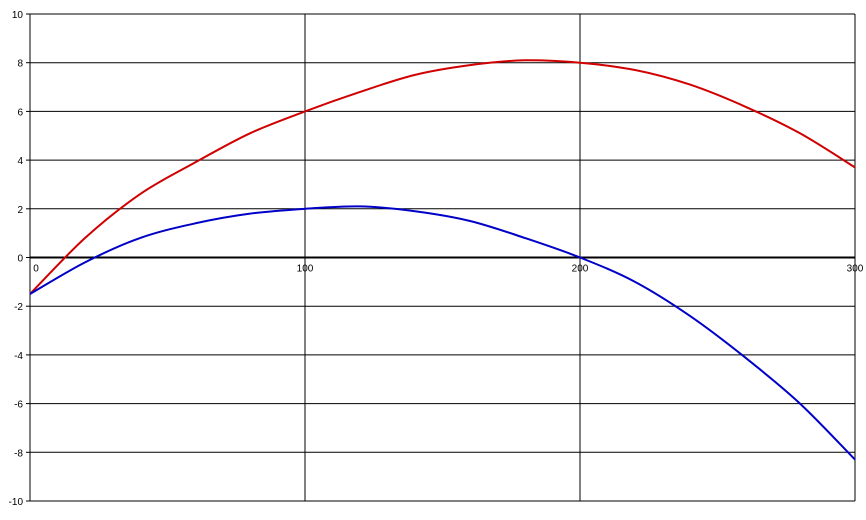  I want to click on y-tick-label: -10, so click(16, 502).